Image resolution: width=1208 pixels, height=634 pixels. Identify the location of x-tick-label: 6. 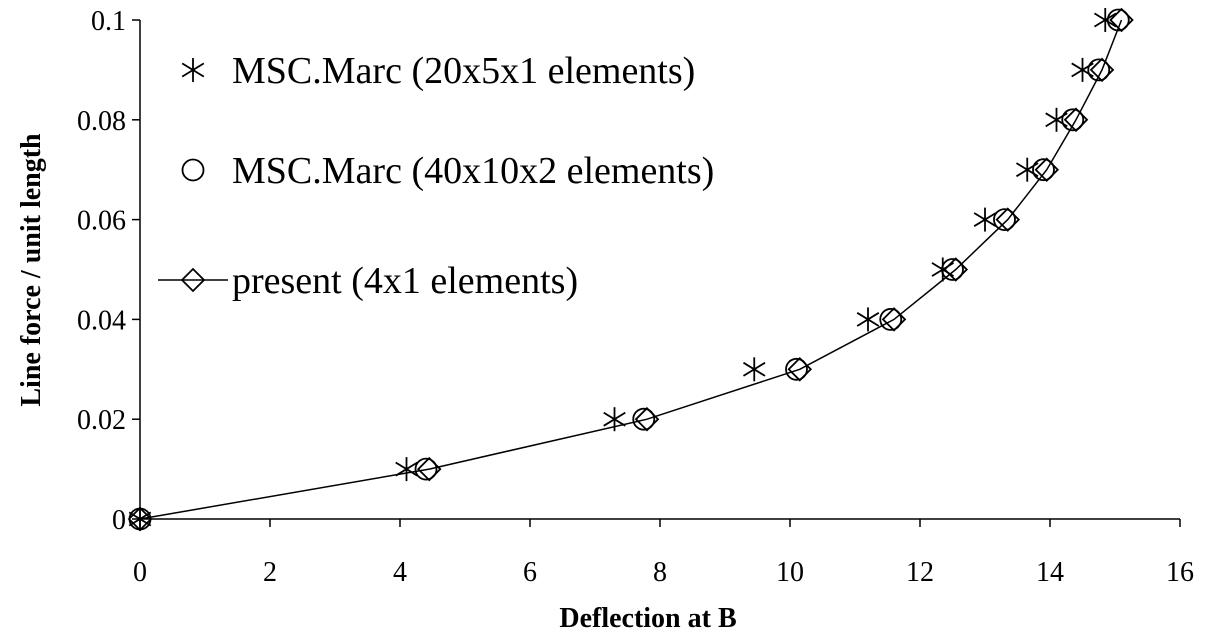
(530, 572).